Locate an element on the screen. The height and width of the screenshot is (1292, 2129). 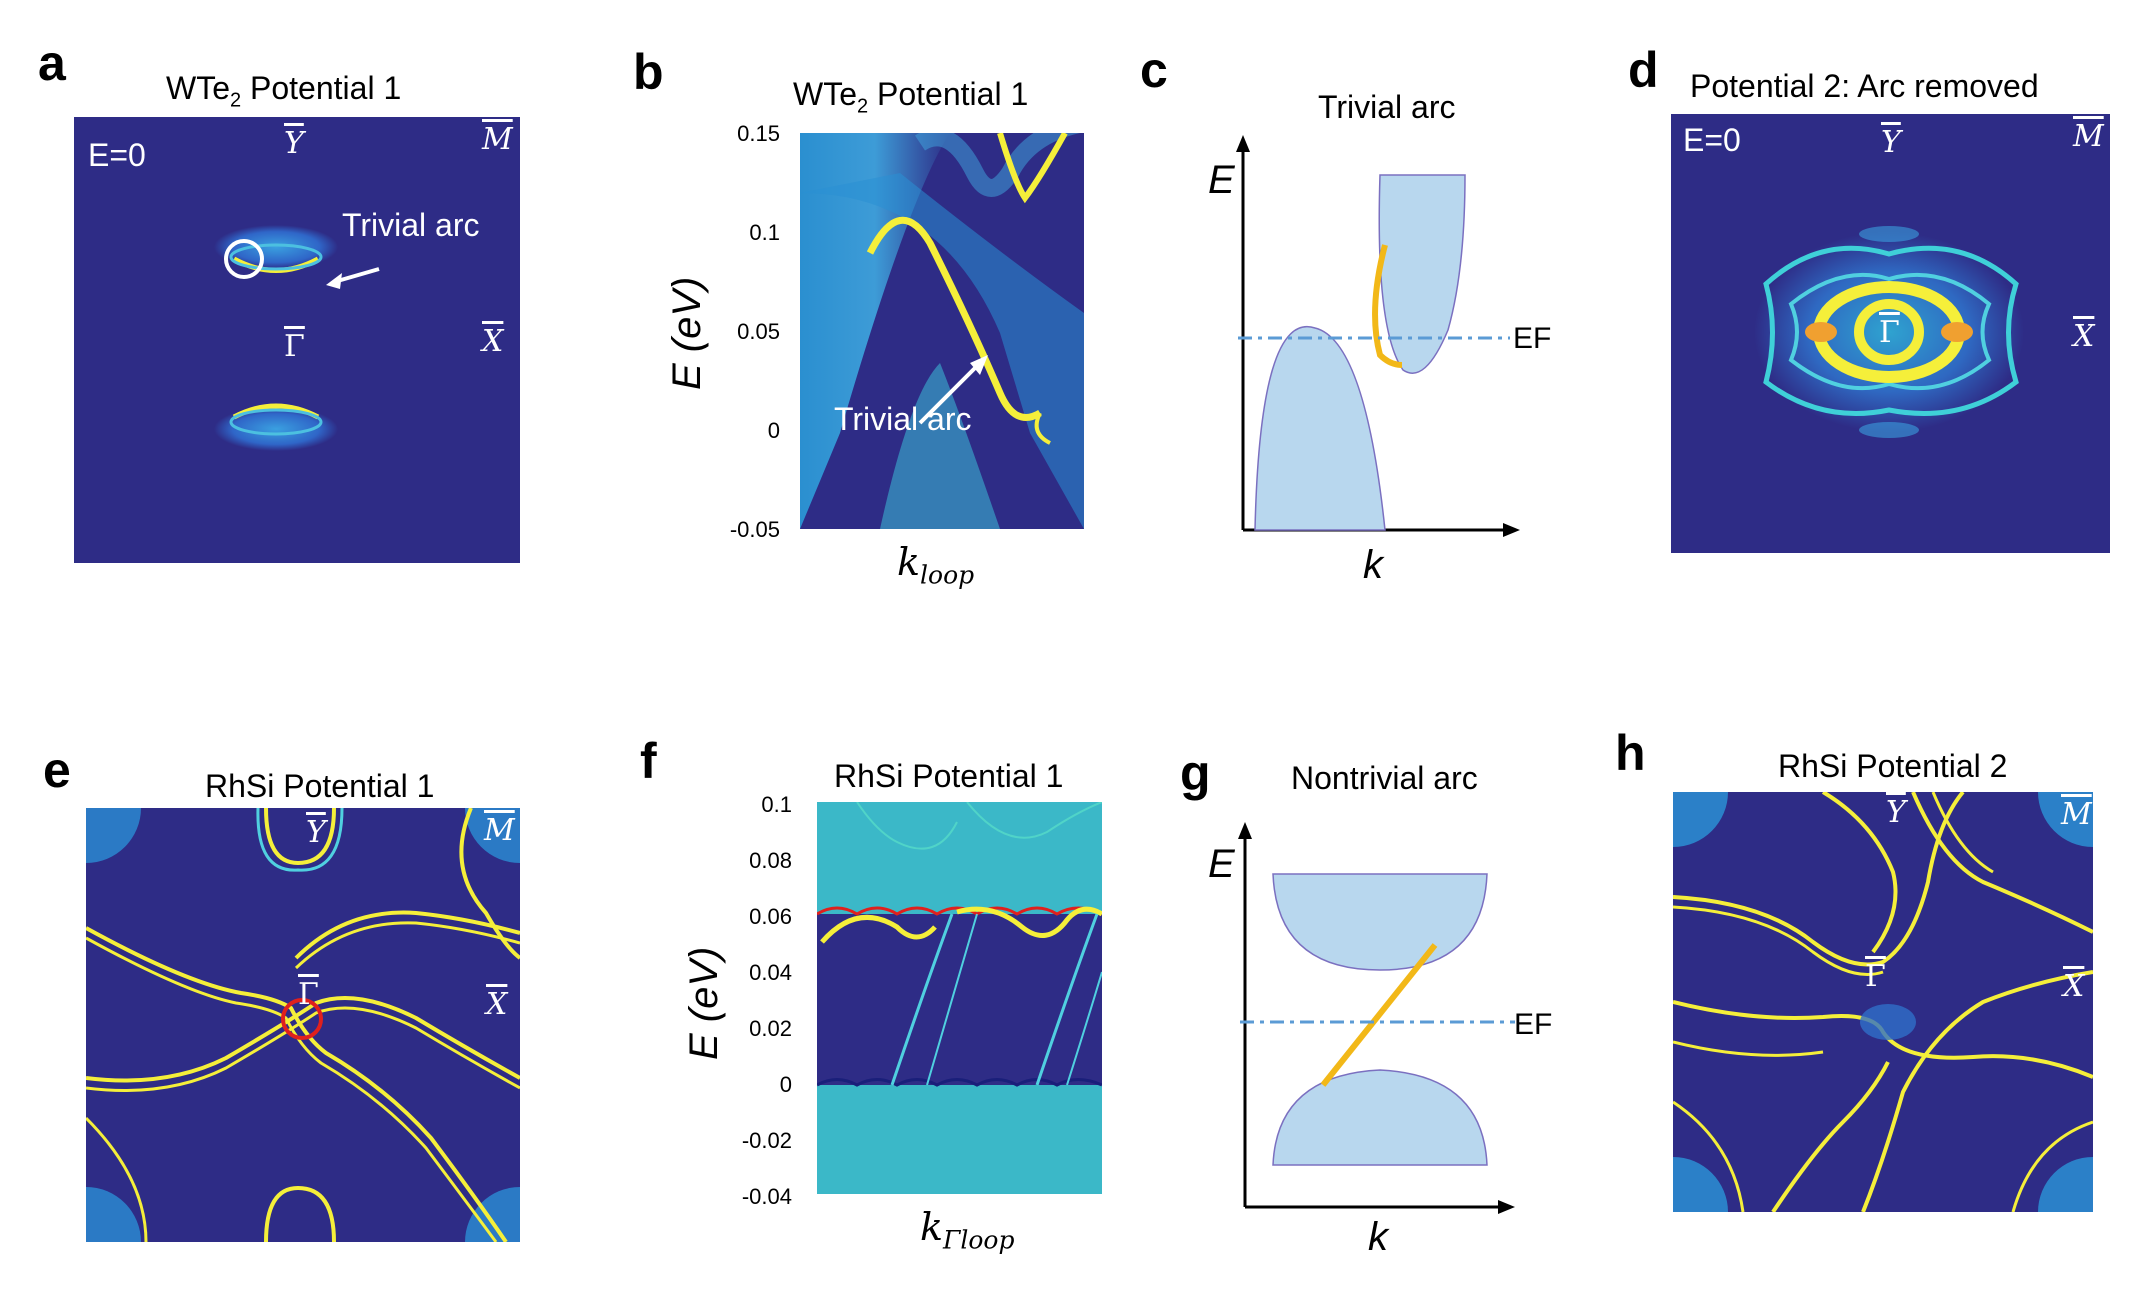
ytick: 0.04 is located at coordinates (770, 972).